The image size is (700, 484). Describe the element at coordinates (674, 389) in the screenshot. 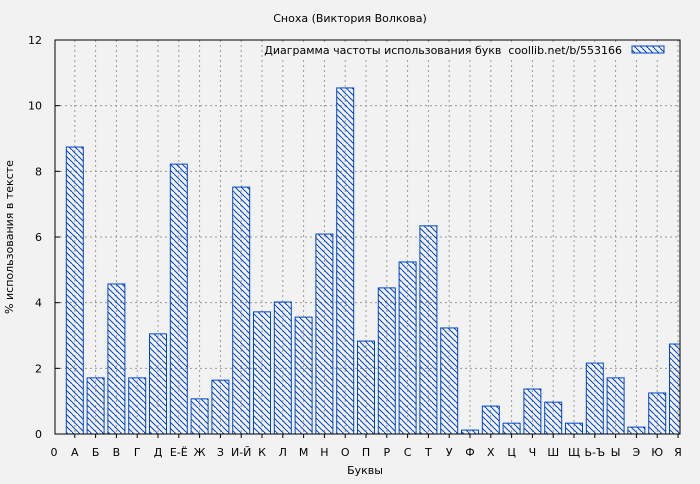

I see `bar-Я` at that location.